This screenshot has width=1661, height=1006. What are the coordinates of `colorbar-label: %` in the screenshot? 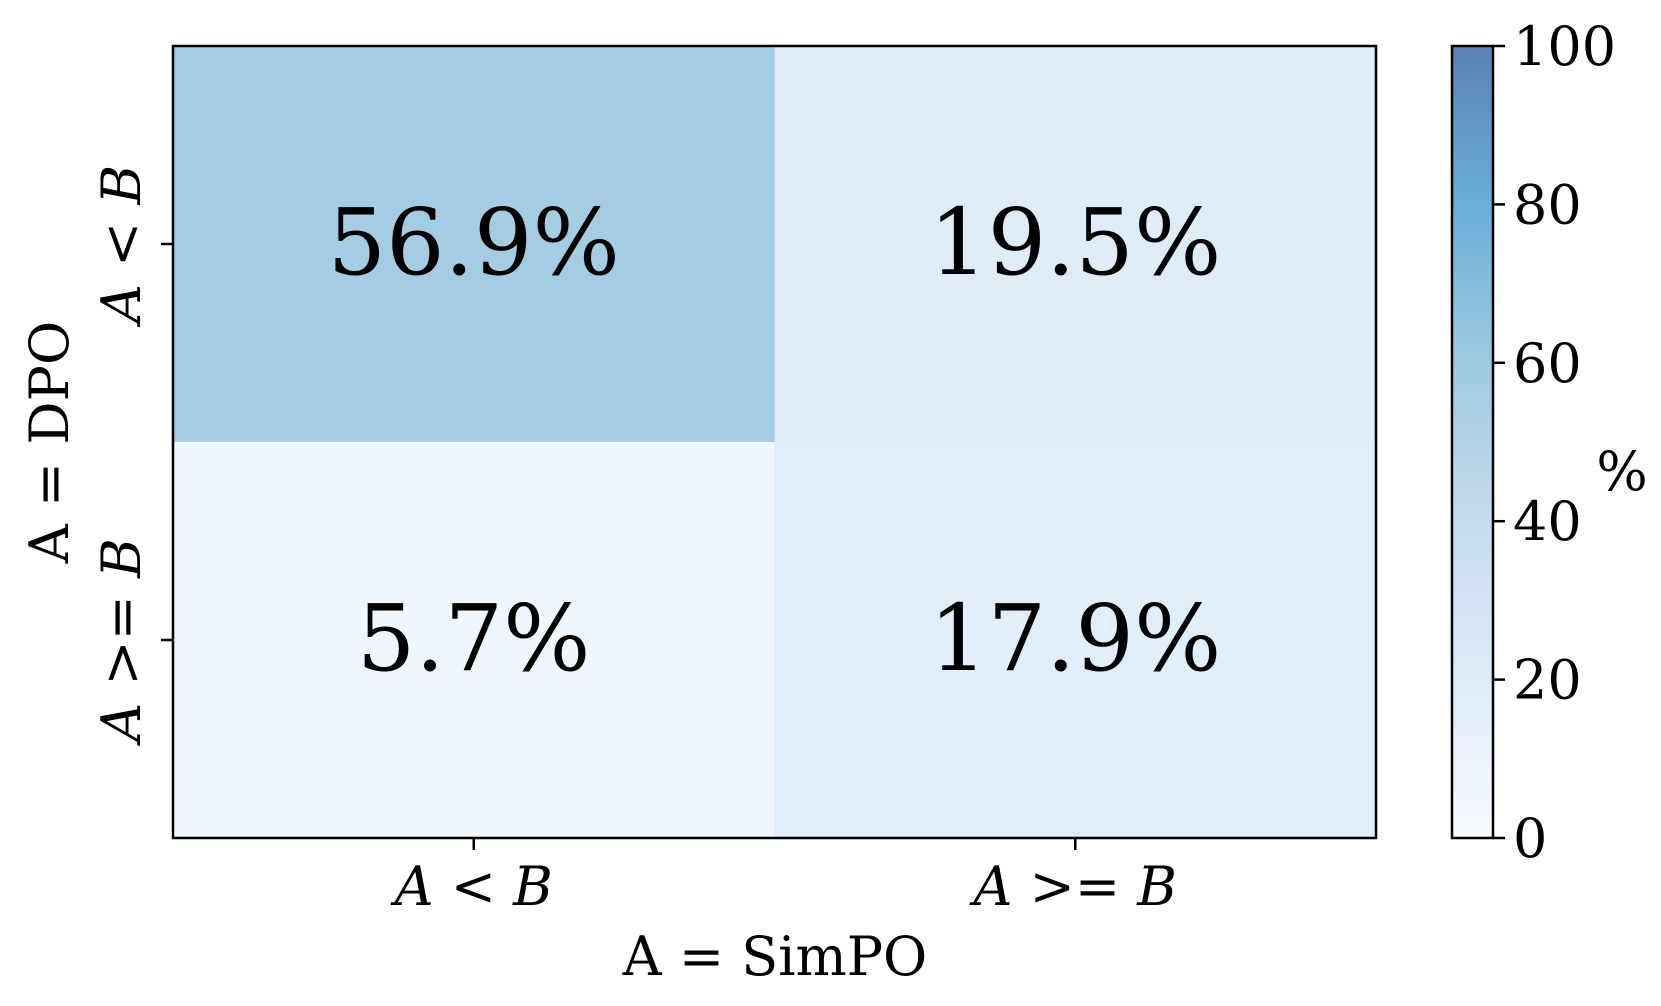 It's located at (1621, 471).